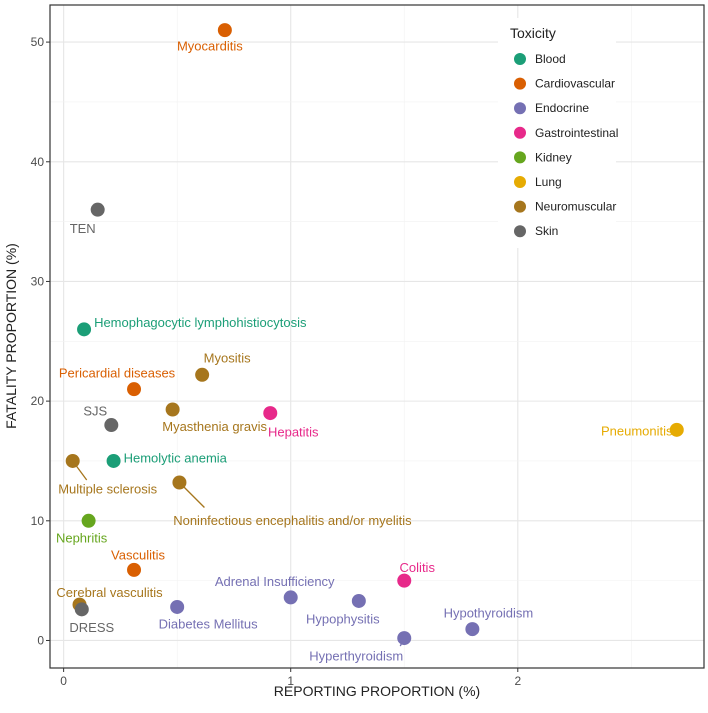 Image resolution: width=708 pixels, height=713 pixels. Describe the element at coordinates (95, 411) in the screenshot. I see `data-label: SJS` at that location.